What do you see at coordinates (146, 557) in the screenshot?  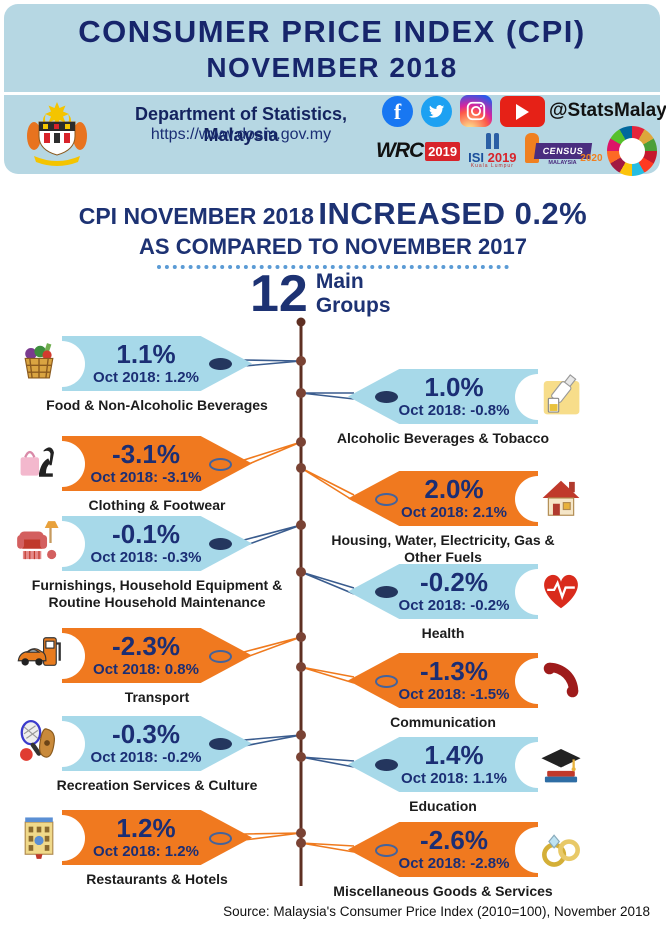 I see `group-prev-value: Oct 2018: -0.3%` at bounding box center [146, 557].